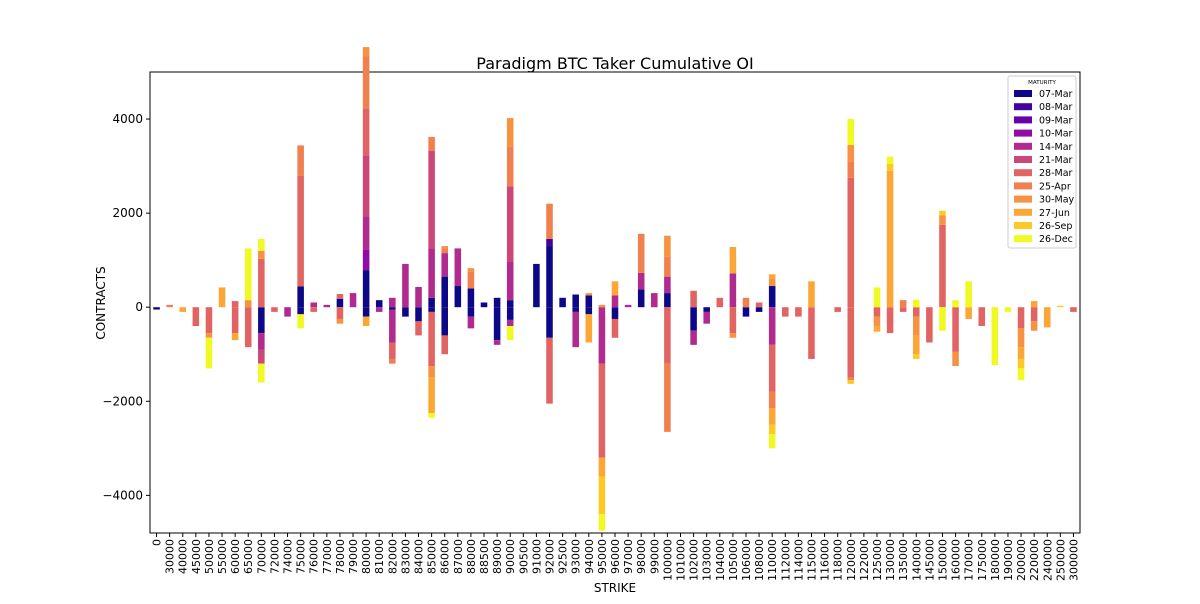 The height and width of the screenshot is (604, 1200). Describe the element at coordinates (916, 356) in the screenshot. I see `bar-140000-26-Sep-neg` at that location.